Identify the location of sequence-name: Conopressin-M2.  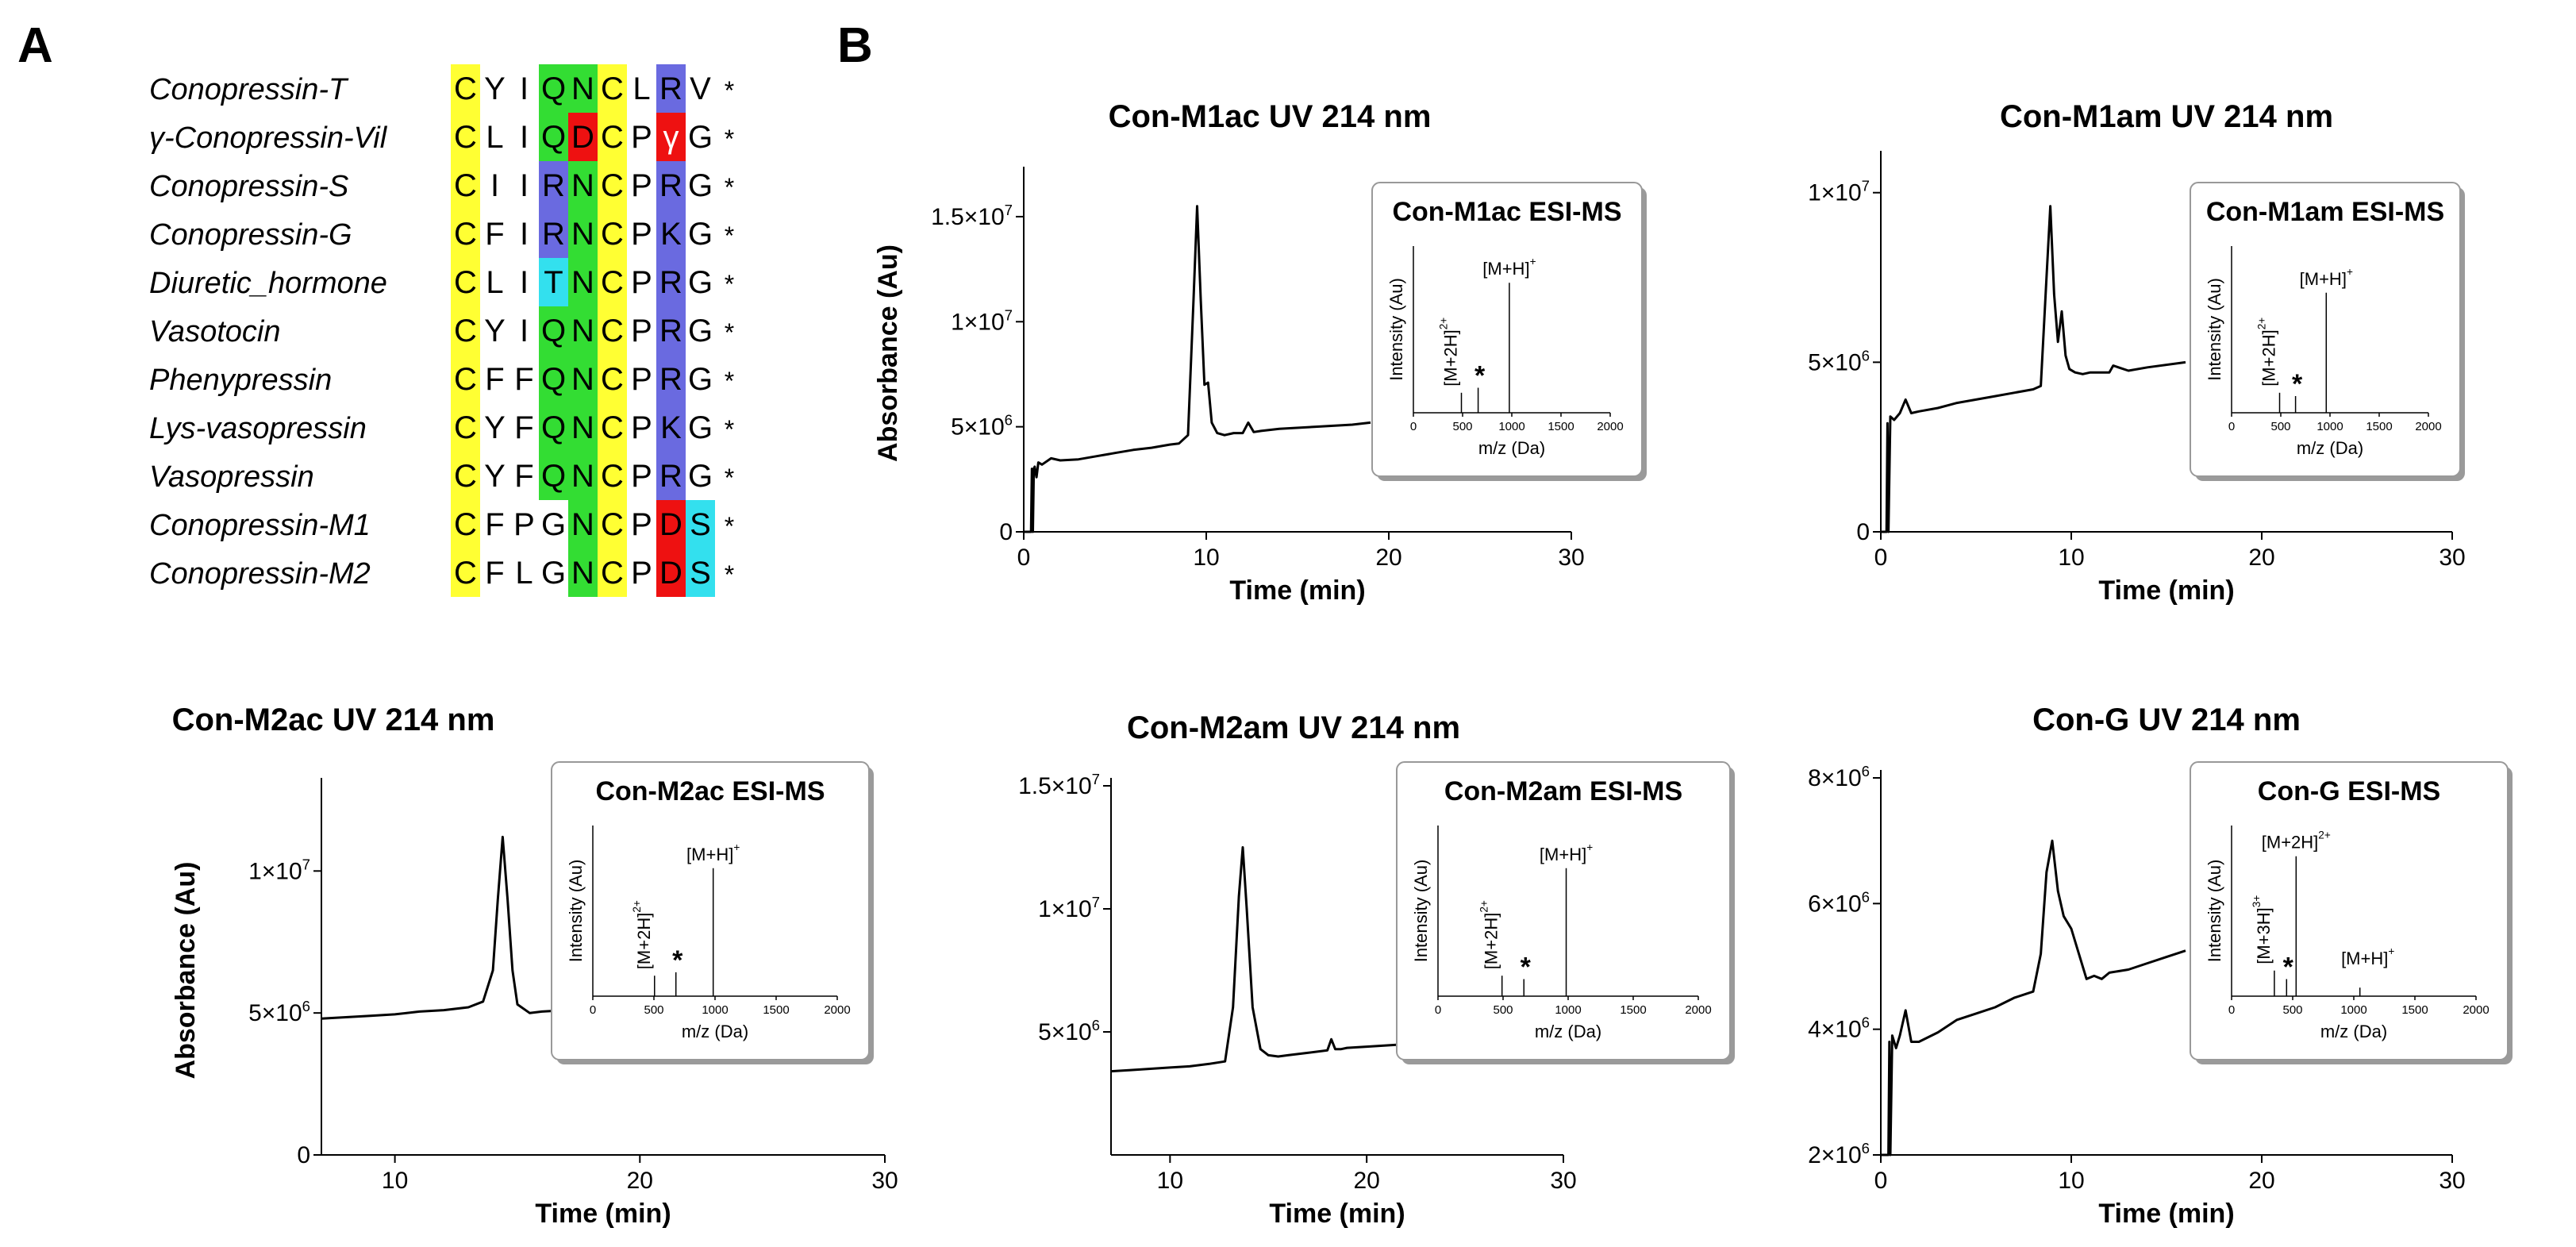
(260, 574).